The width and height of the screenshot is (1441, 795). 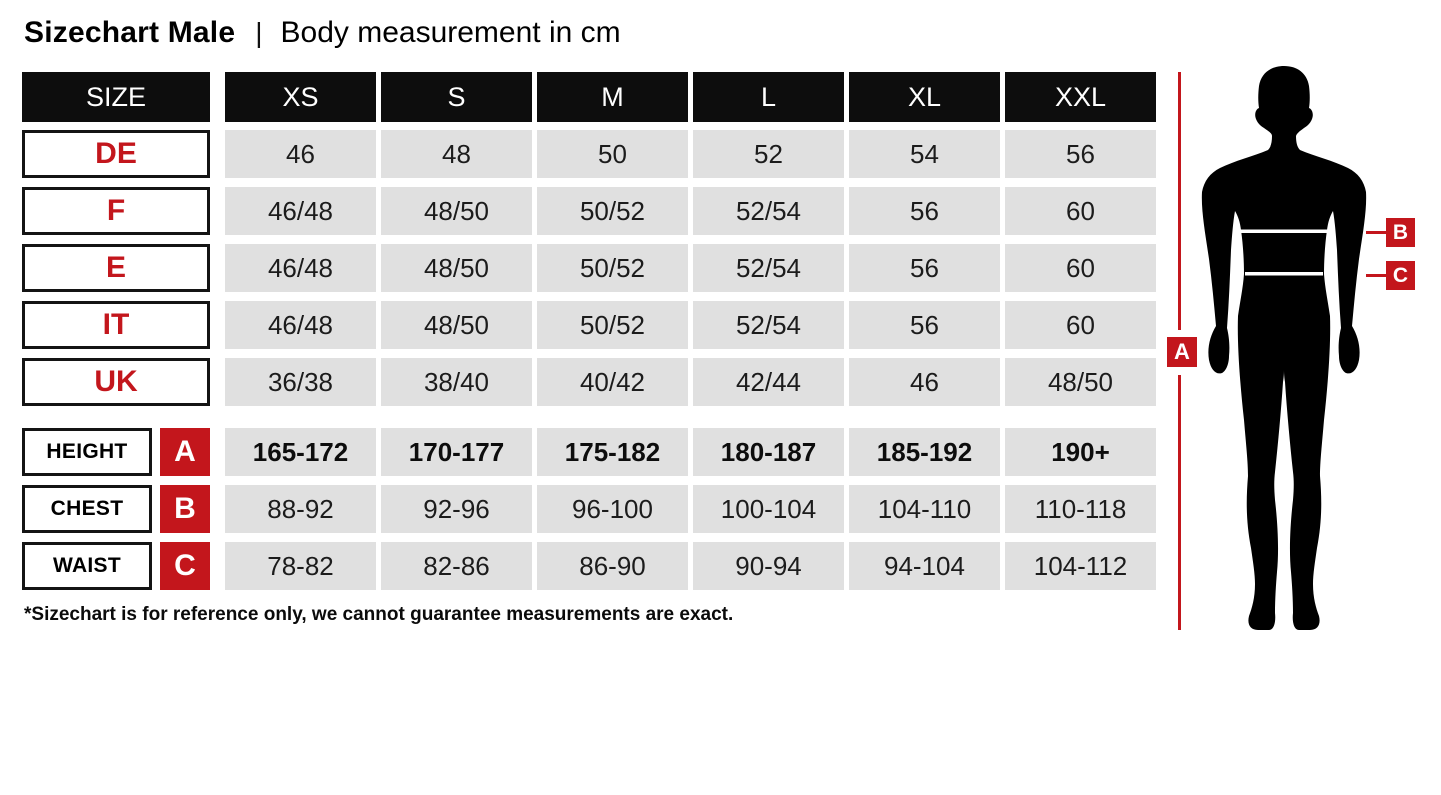 I want to click on size-row-it: IT 46/48 48/50 50/52 52/54 56 60, so click(x=589, y=325).